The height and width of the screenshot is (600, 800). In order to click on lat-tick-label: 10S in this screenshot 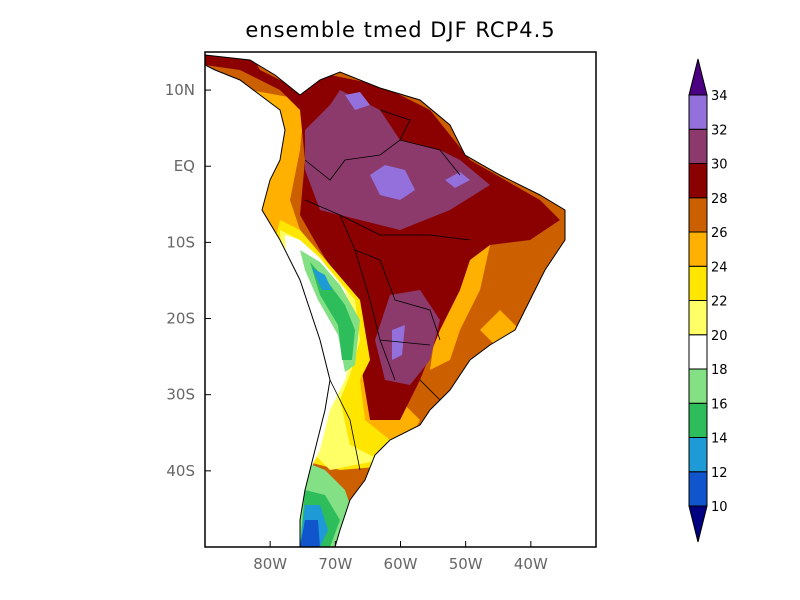, I will do `click(180, 242)`.